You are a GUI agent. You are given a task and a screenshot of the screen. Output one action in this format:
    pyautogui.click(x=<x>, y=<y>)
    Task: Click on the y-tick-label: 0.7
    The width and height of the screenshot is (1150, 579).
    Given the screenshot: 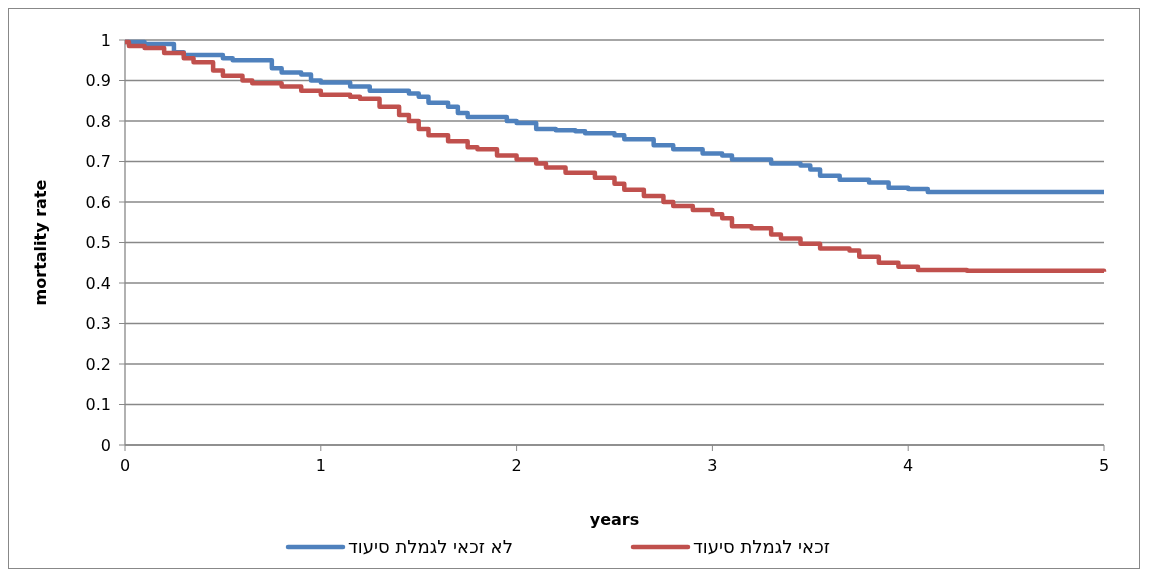 What is the action you would take?
    pyautogui.click(x=98, y=162)
    